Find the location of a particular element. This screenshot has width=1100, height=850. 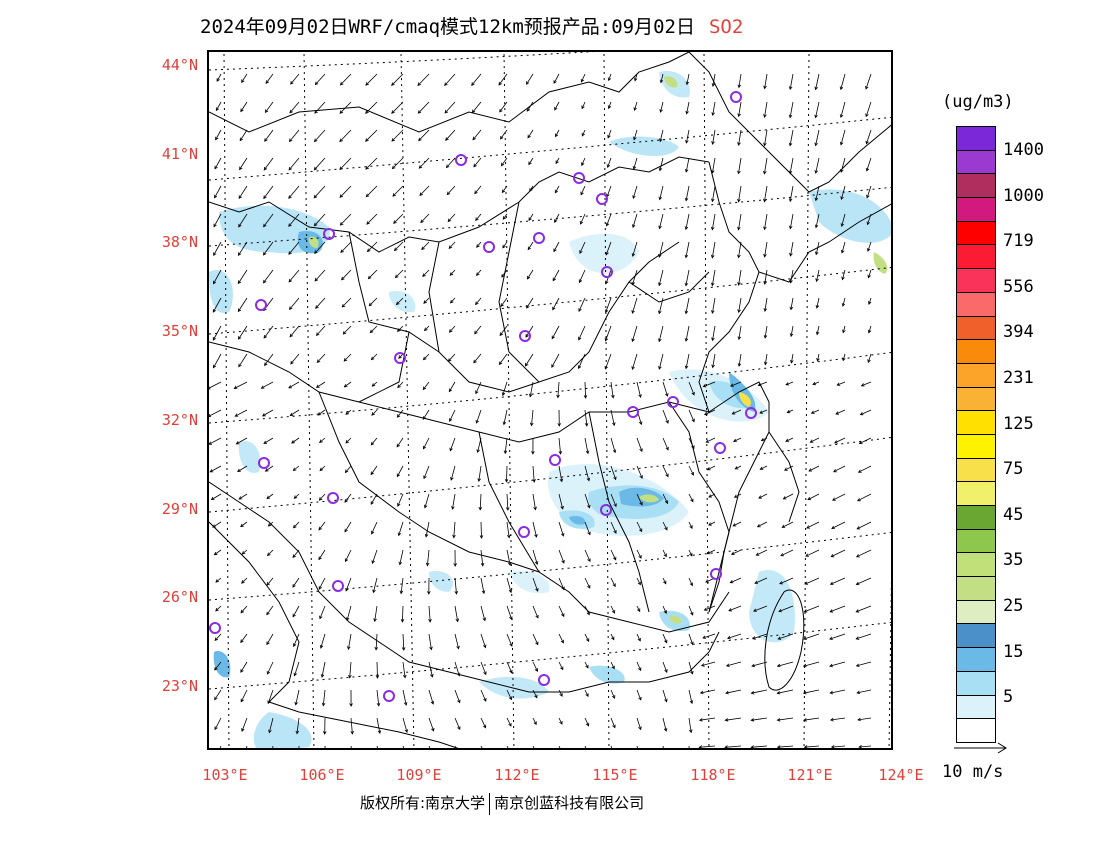

city-marker is located at coordinates (633, 412).